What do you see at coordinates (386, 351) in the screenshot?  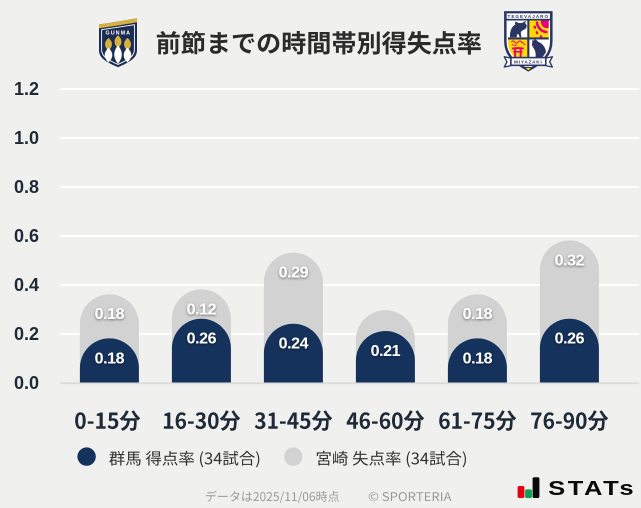 I see `svg-text: 0.21` at bounding box center [386, 351].